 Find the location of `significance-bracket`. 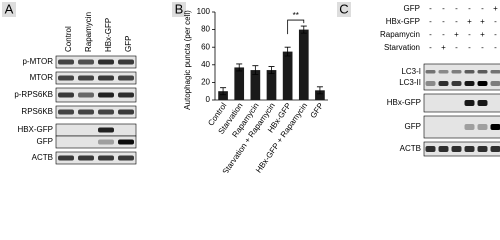

significance-bracket is located at coordinates (296, 27).